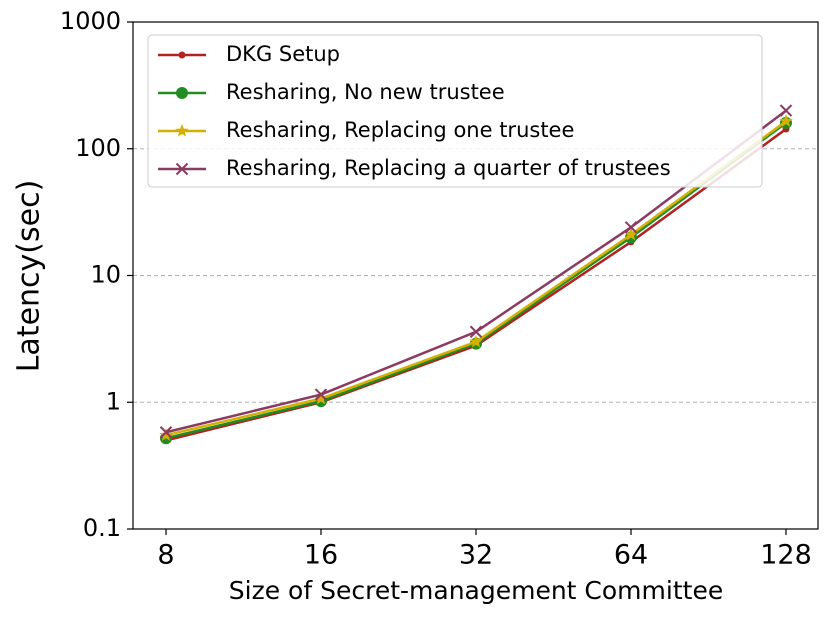  Describe the element at coordinates (98, 148) in the screenshot. I see `y-tick-label: 100` at that location.